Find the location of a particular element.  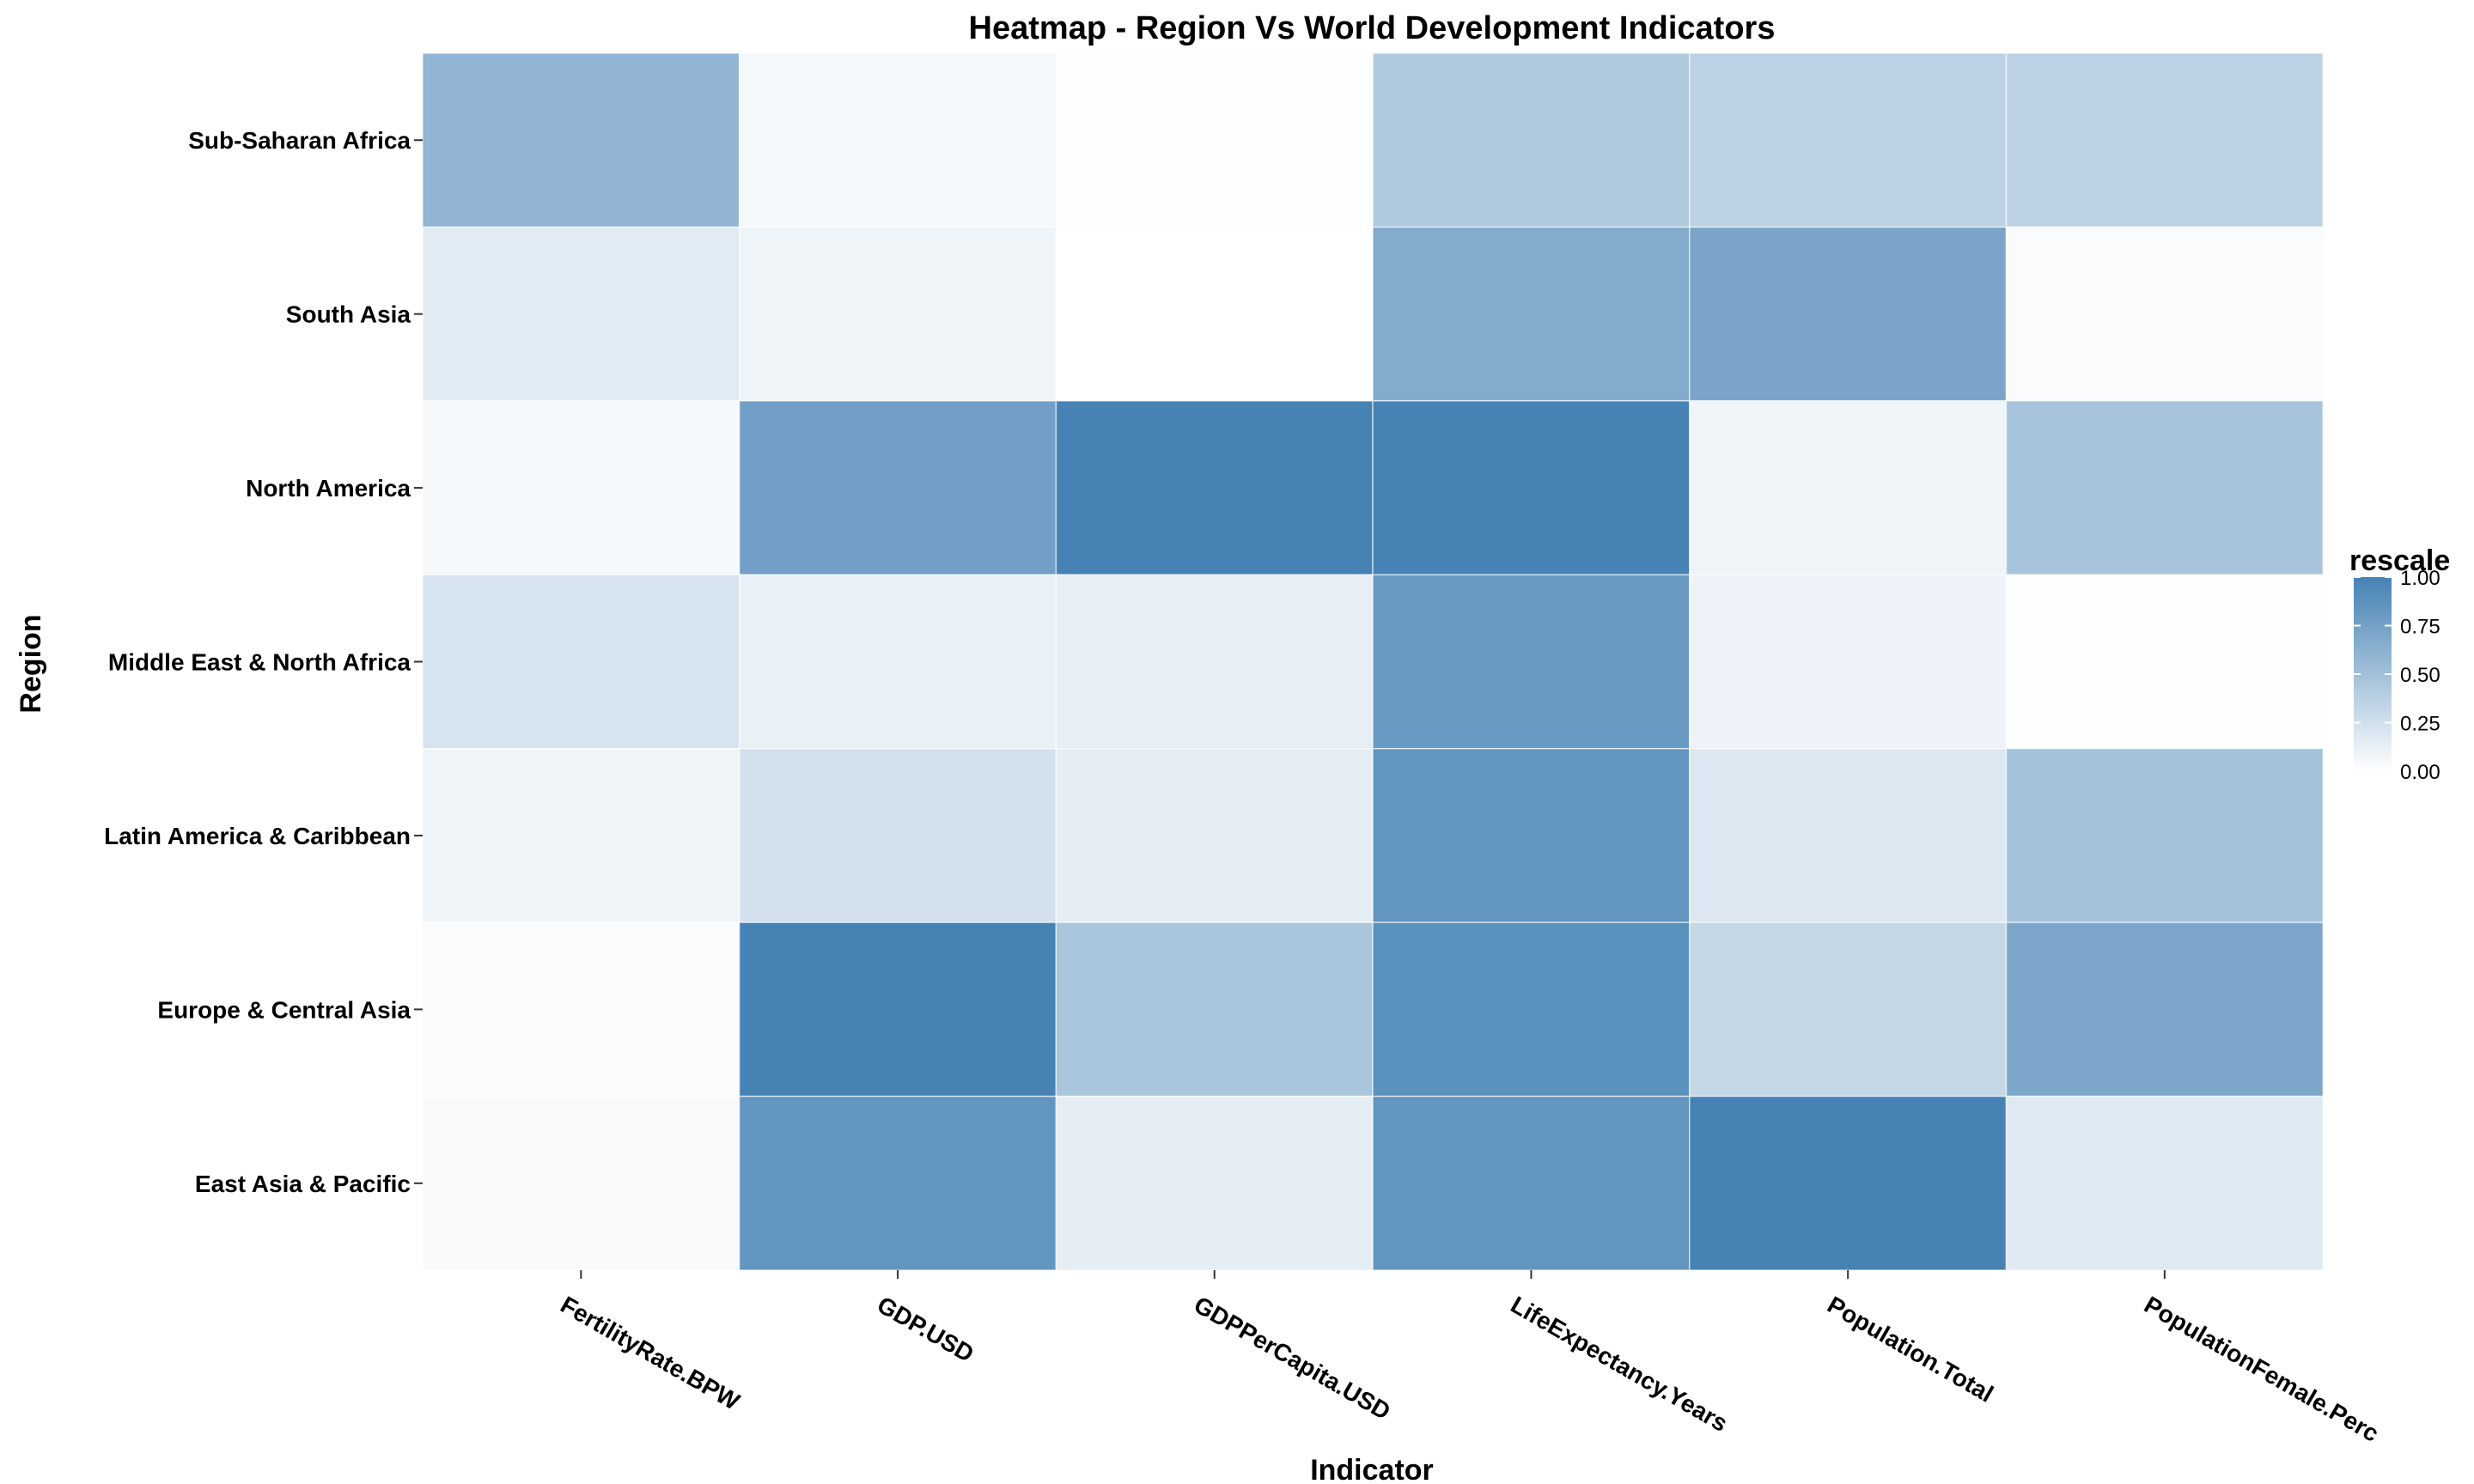

y-tick-label: Europe & Central Asia is located at coordinates (284, 1009).